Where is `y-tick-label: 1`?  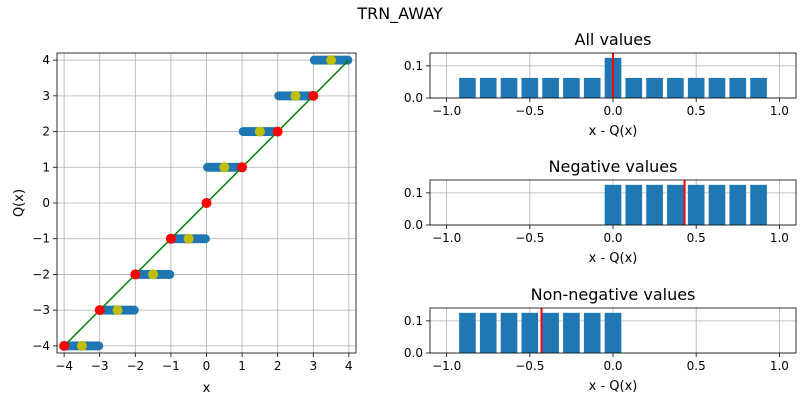 y-tick-label: 1 is located at coordinates (46, 167).